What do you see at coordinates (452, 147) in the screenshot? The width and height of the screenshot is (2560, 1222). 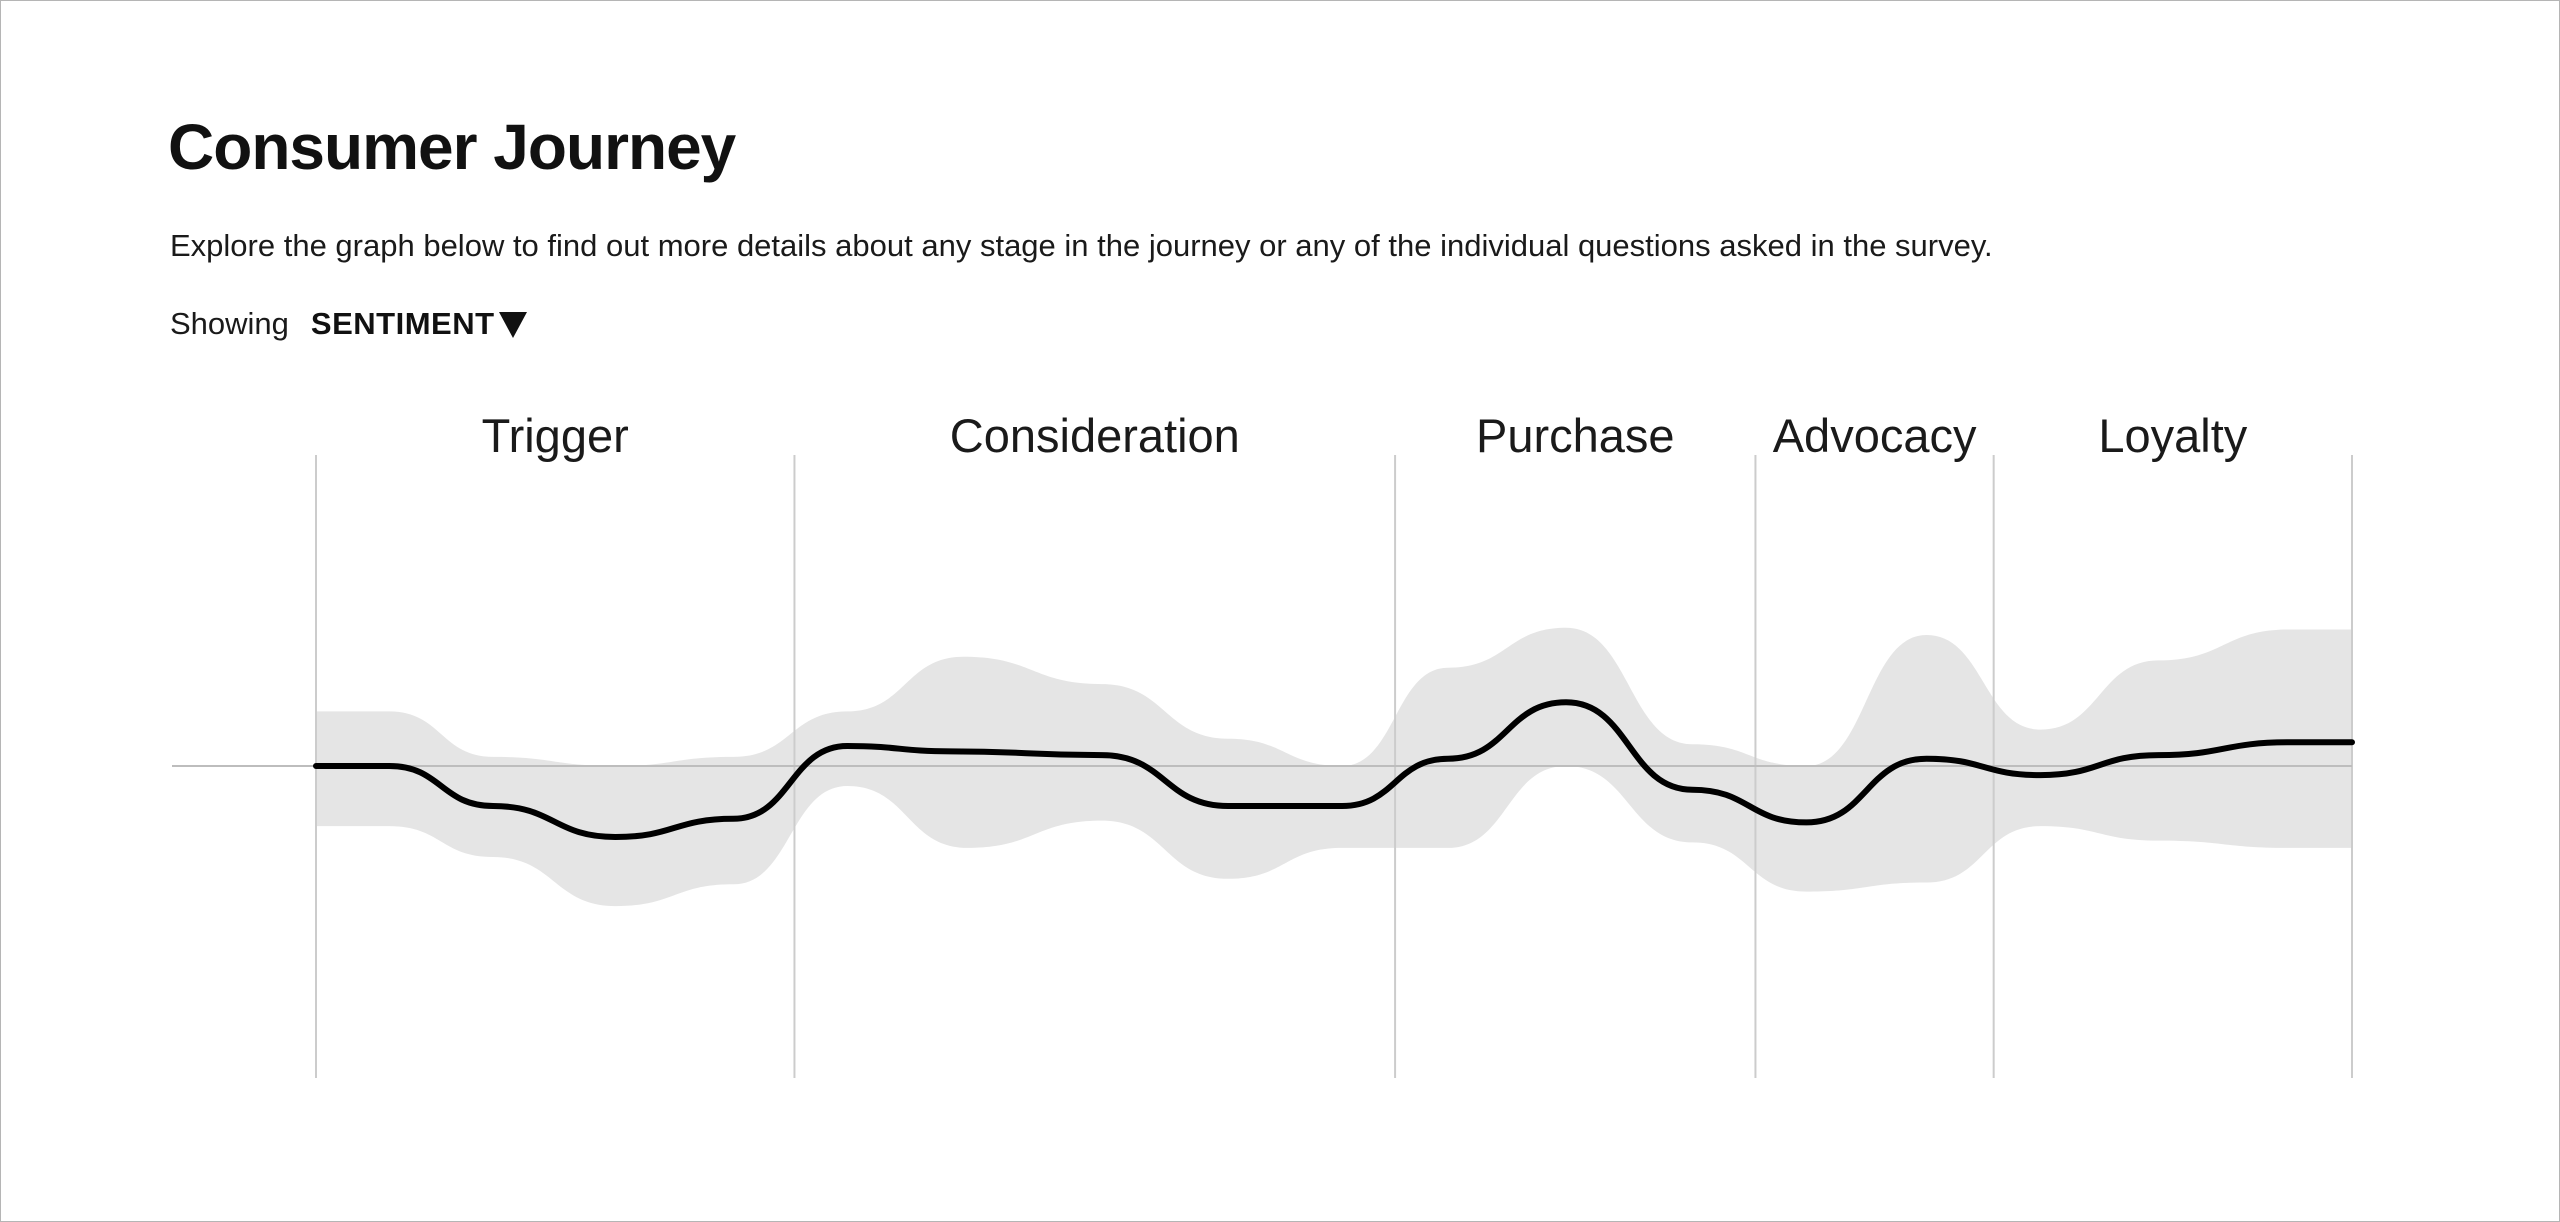 I see `page-title: Consumer Journey` at bounding box center [452, 147].